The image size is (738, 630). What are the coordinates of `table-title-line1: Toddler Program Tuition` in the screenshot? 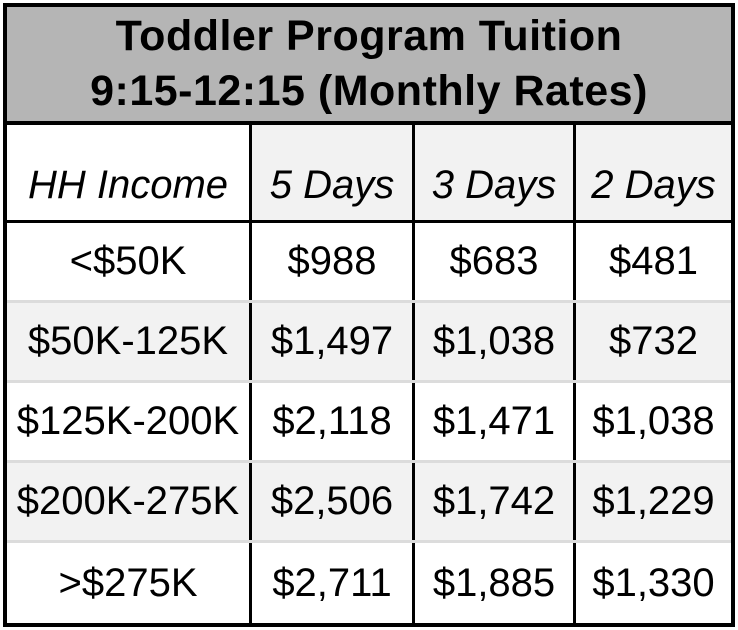 It's located at (369, 36).